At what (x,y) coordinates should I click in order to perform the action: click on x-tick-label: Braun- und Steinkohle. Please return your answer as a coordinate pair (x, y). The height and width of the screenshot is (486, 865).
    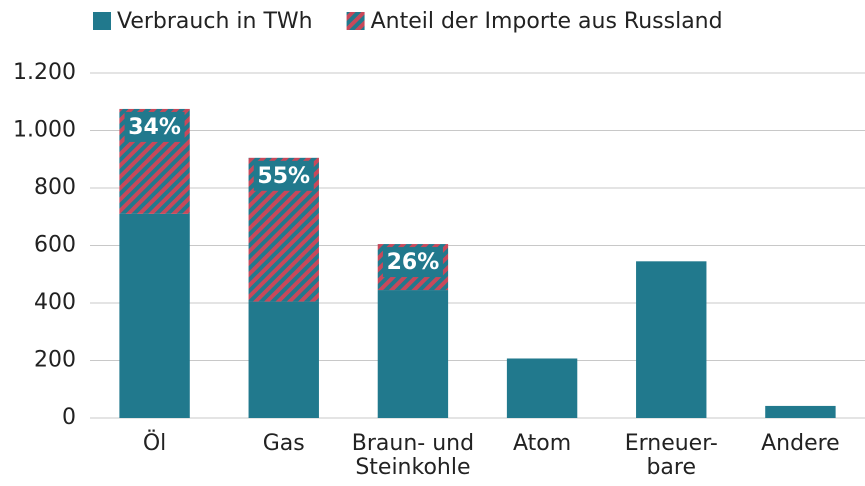
    Looking at the image, I should click on (413, 455).